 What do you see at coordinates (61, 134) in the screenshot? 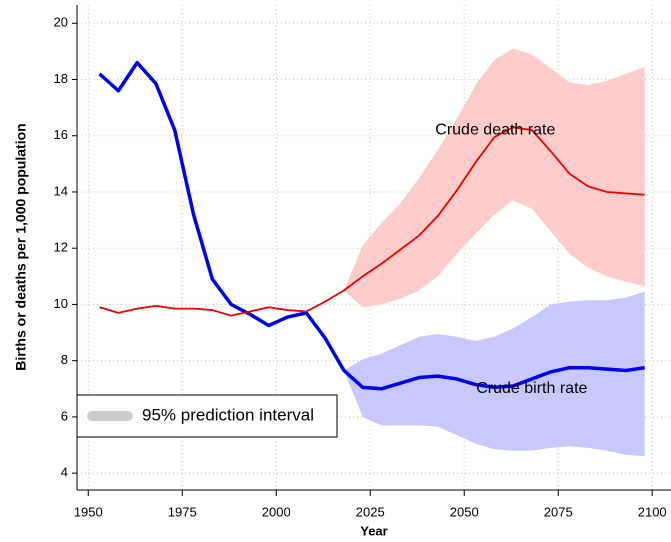
I see `y-tick-label: 16` at bounding box center [61, 134].